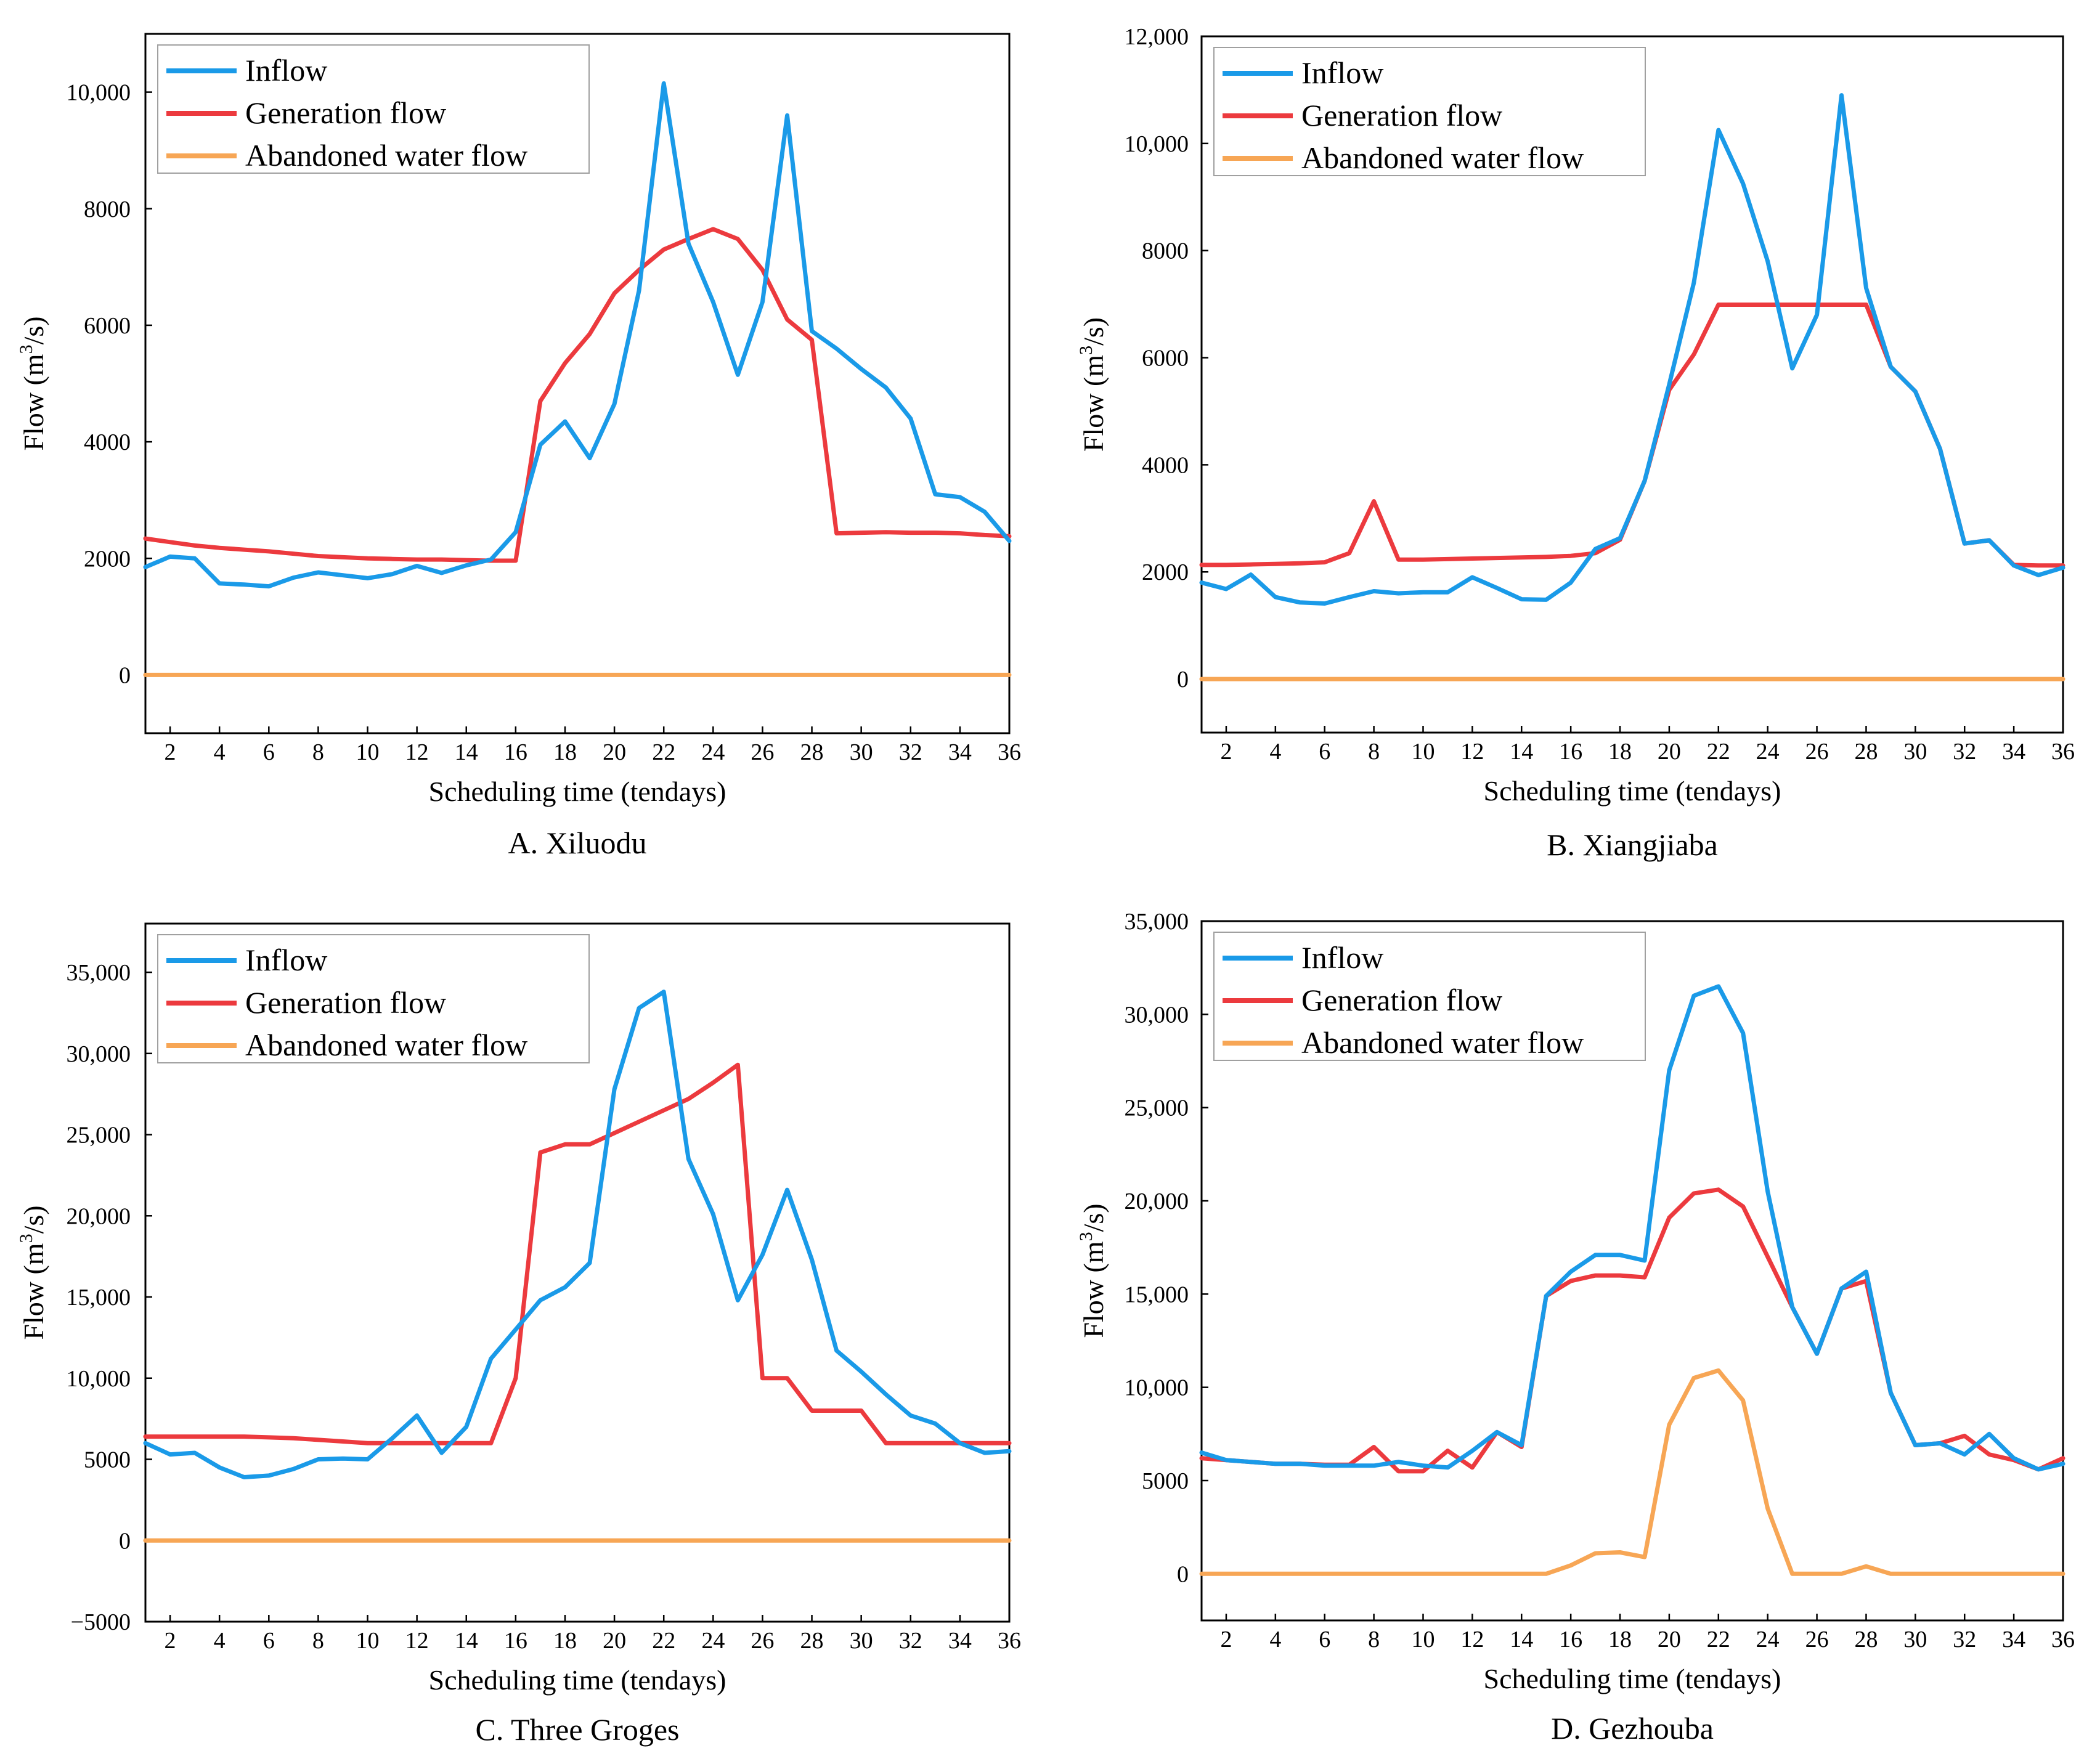 Image resolution: width=2100 pixels, height=1764 pixels. Describe the element at coordinates (1009, 752) in the screenshot. I see `x-tick-label: 36` at that location.